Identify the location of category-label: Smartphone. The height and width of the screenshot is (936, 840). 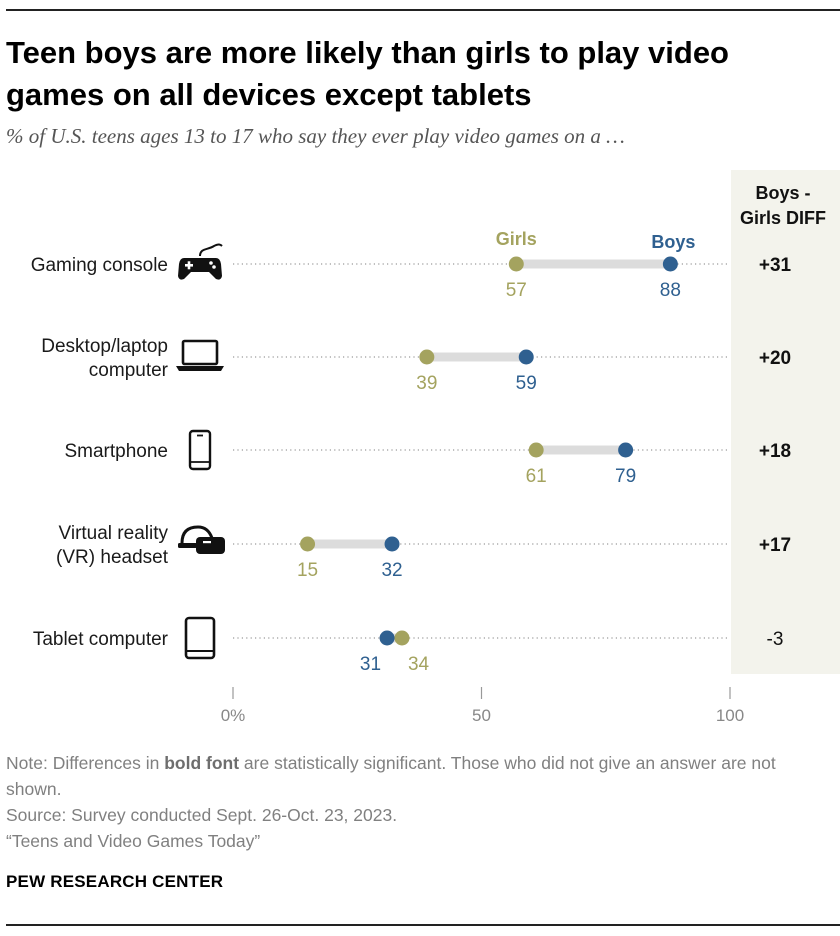
(116, 451).